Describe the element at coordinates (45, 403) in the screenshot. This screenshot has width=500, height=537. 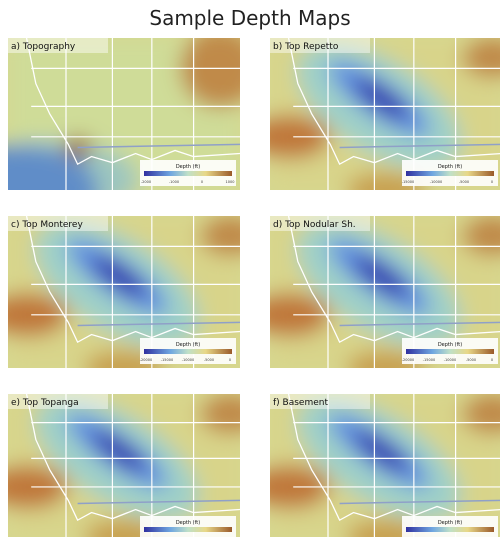
I see `panel-label: e) Top Topanga` at that location.